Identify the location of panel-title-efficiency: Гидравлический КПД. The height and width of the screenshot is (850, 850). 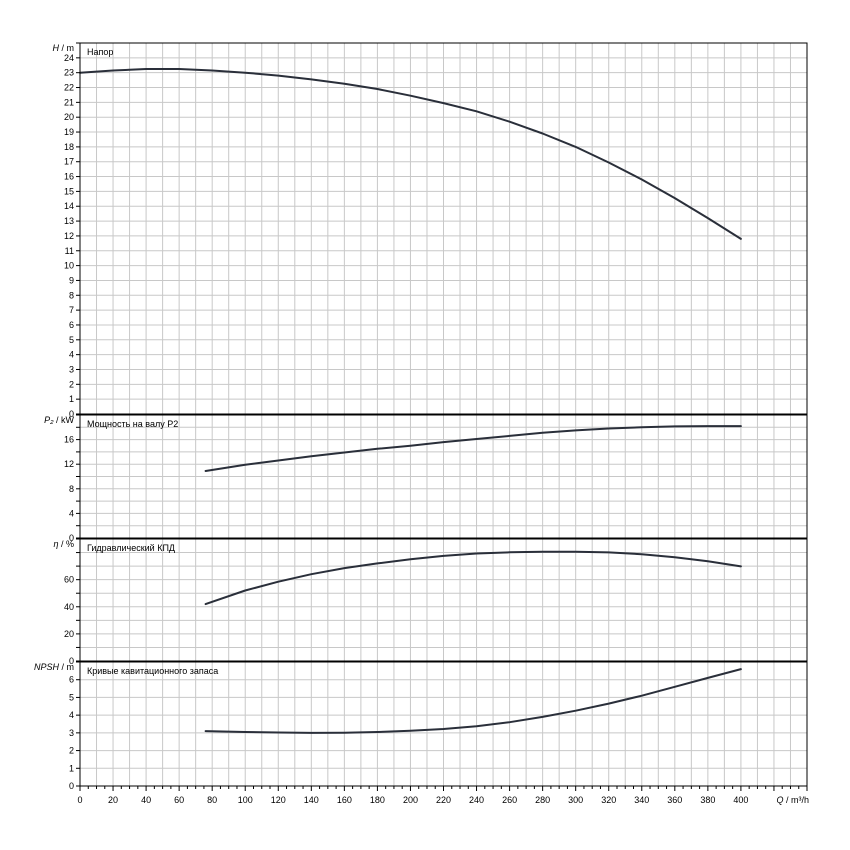
(131, 548).